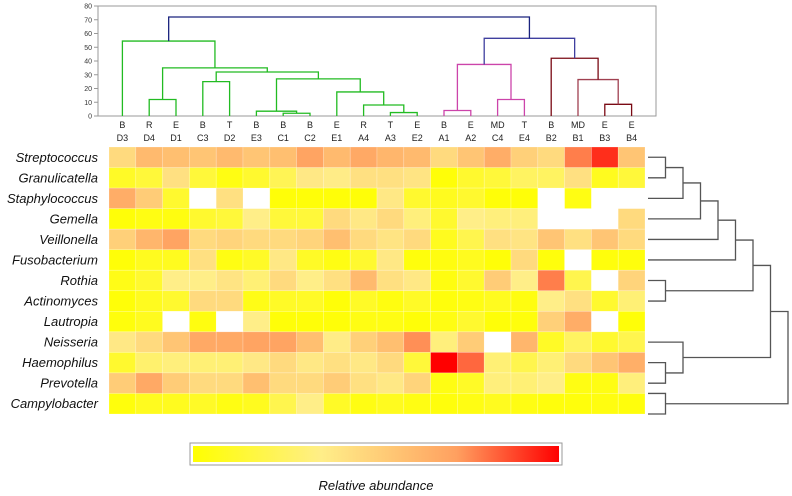 The image size is (792, 496). What do you see at coordinates (363, 138) in the screenshot?
I see `column-id-label: A4` at bounding box center [363, 138].